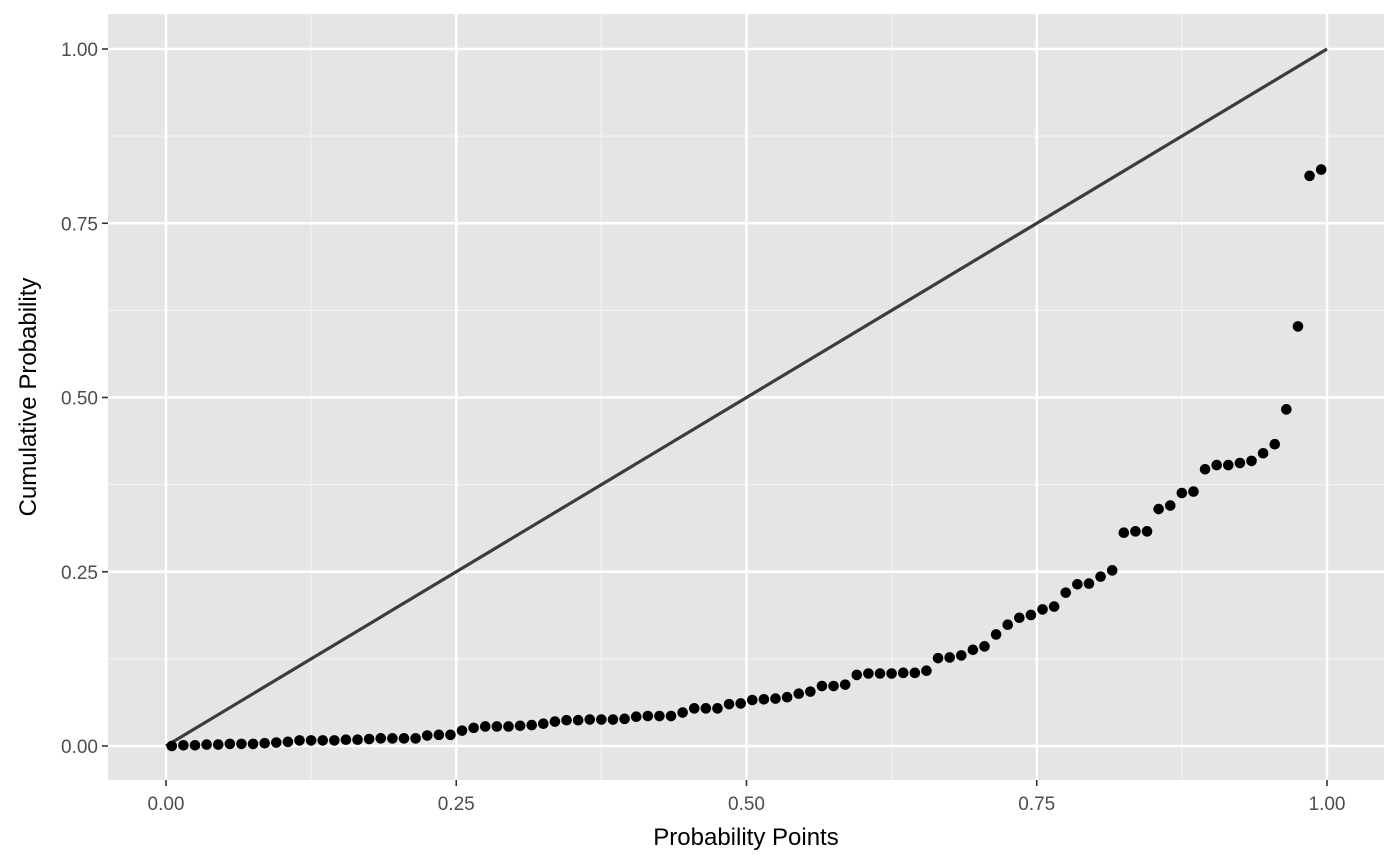  I want to click on x-tick-label: 1.00, so click(1327, 804).